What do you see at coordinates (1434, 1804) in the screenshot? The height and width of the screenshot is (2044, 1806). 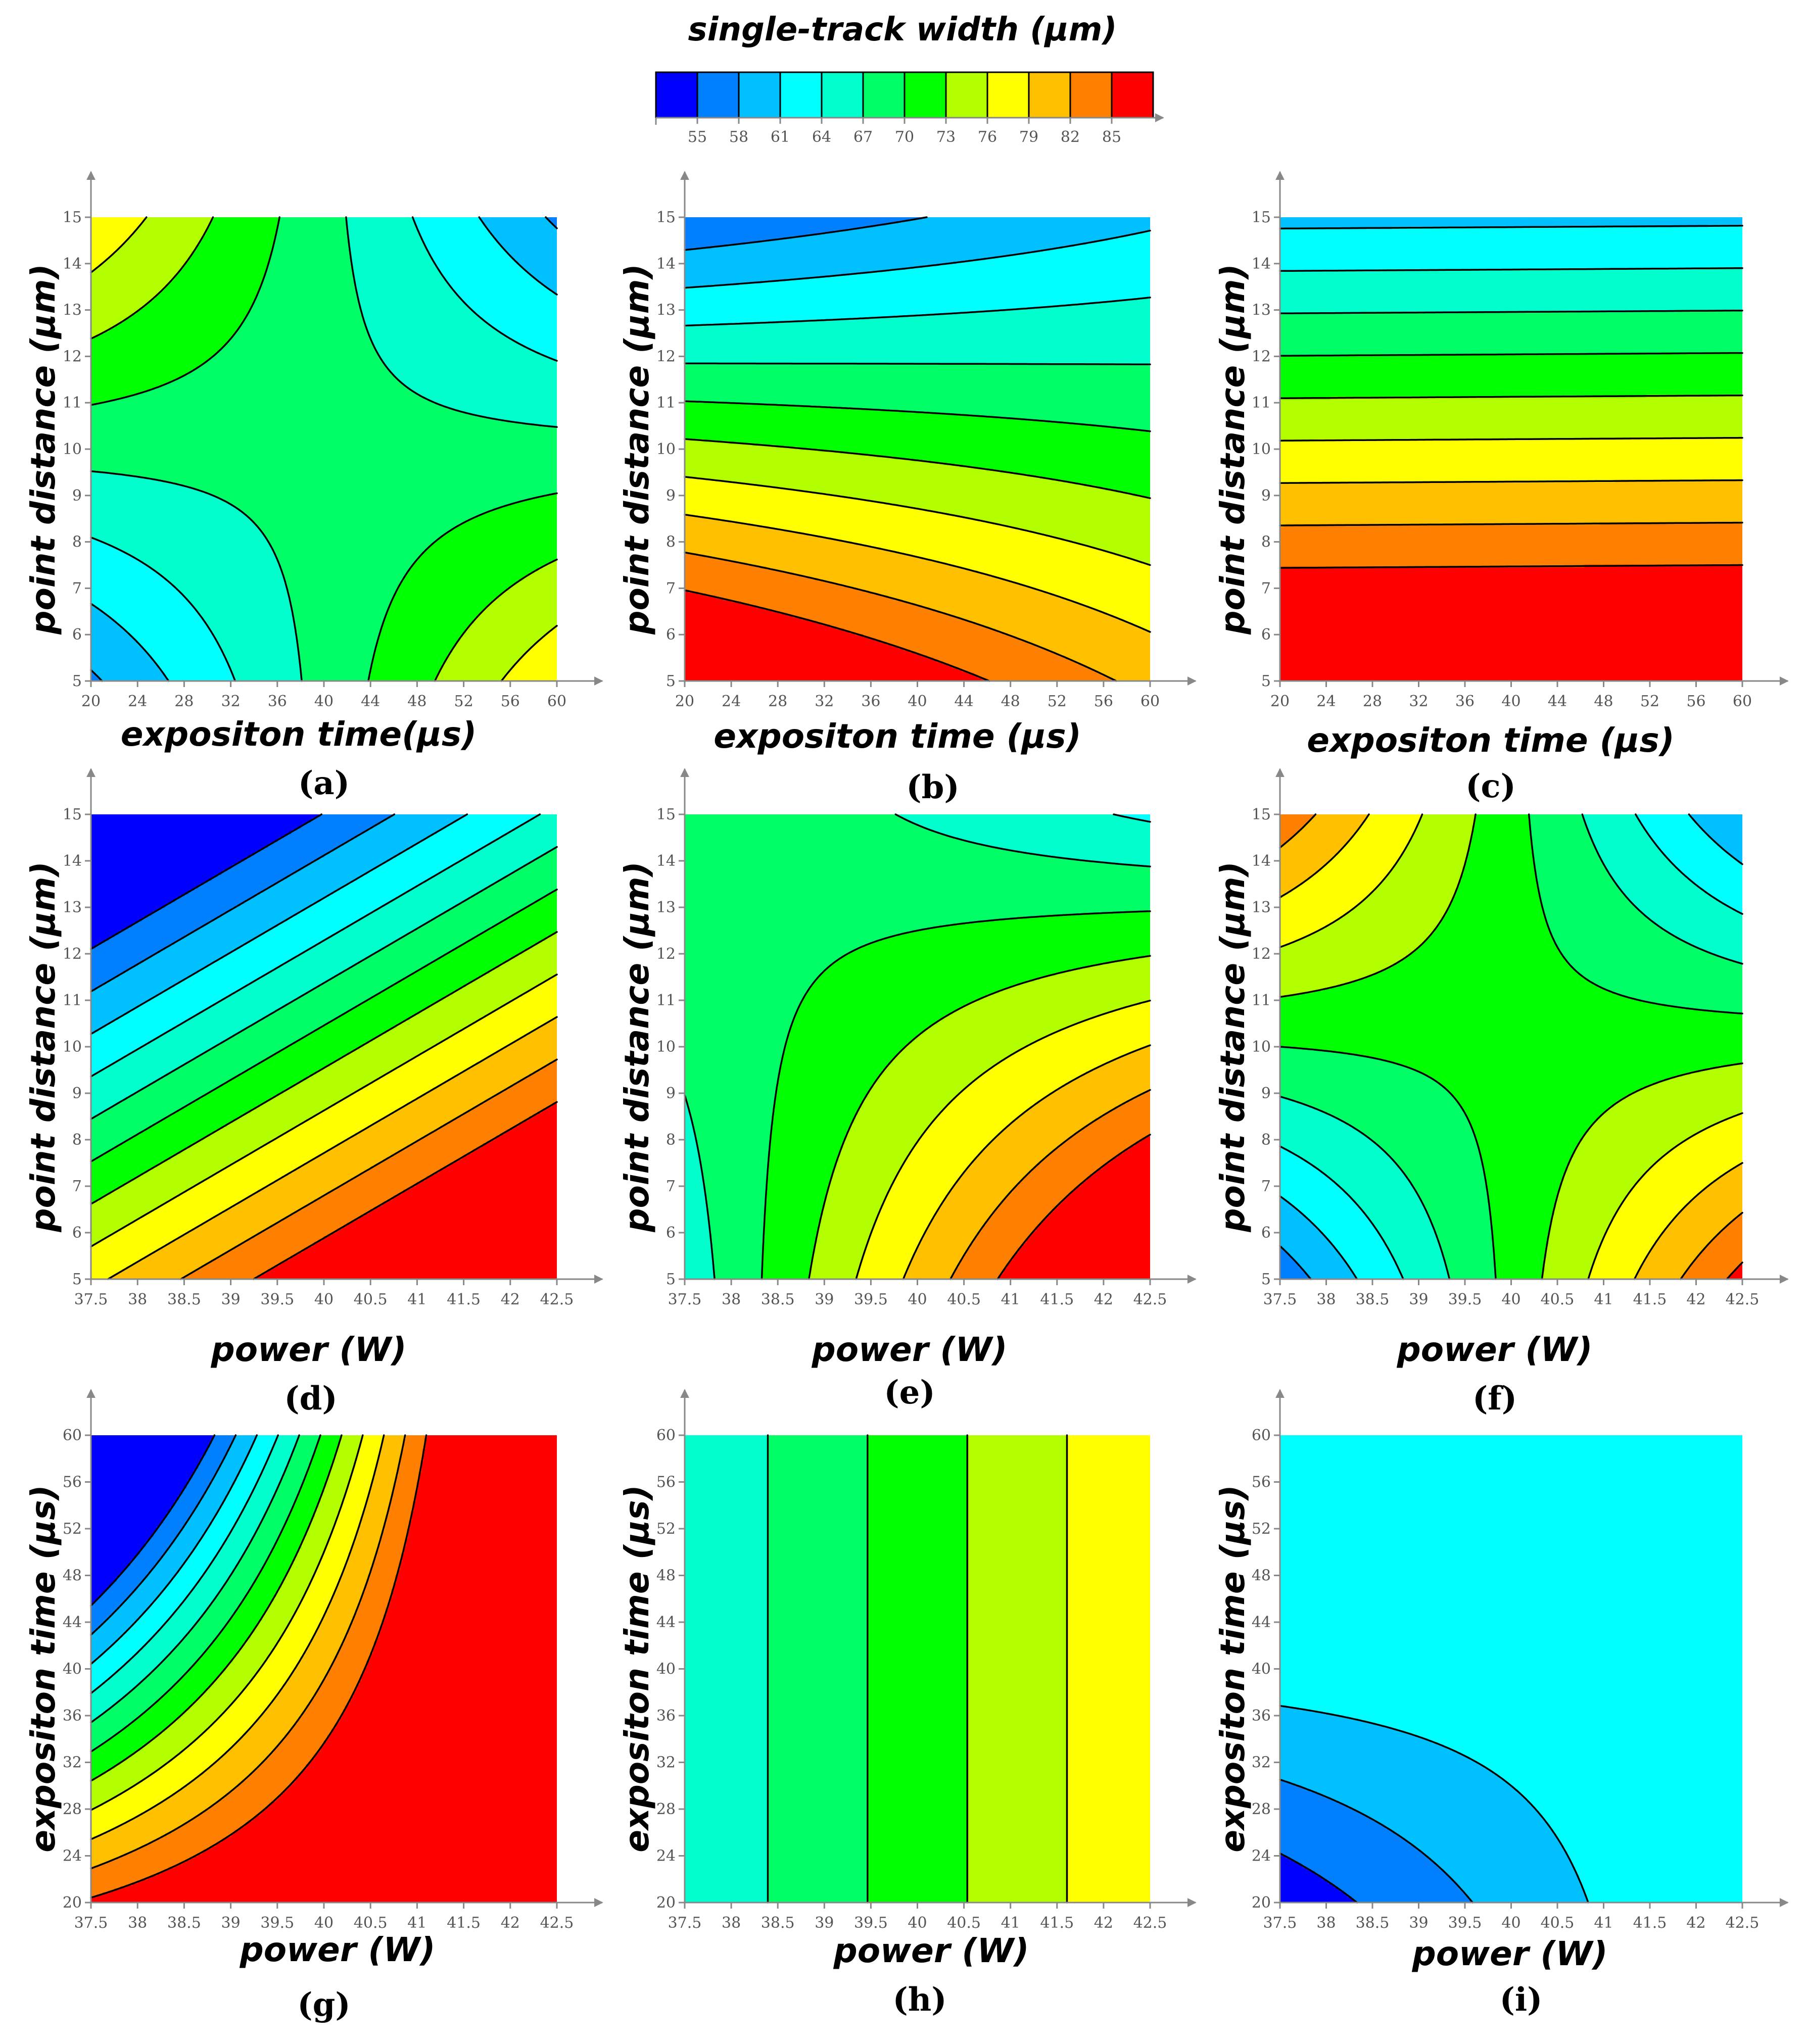 I see `contour-line-59.5` at bounding box center [1434, 1804].